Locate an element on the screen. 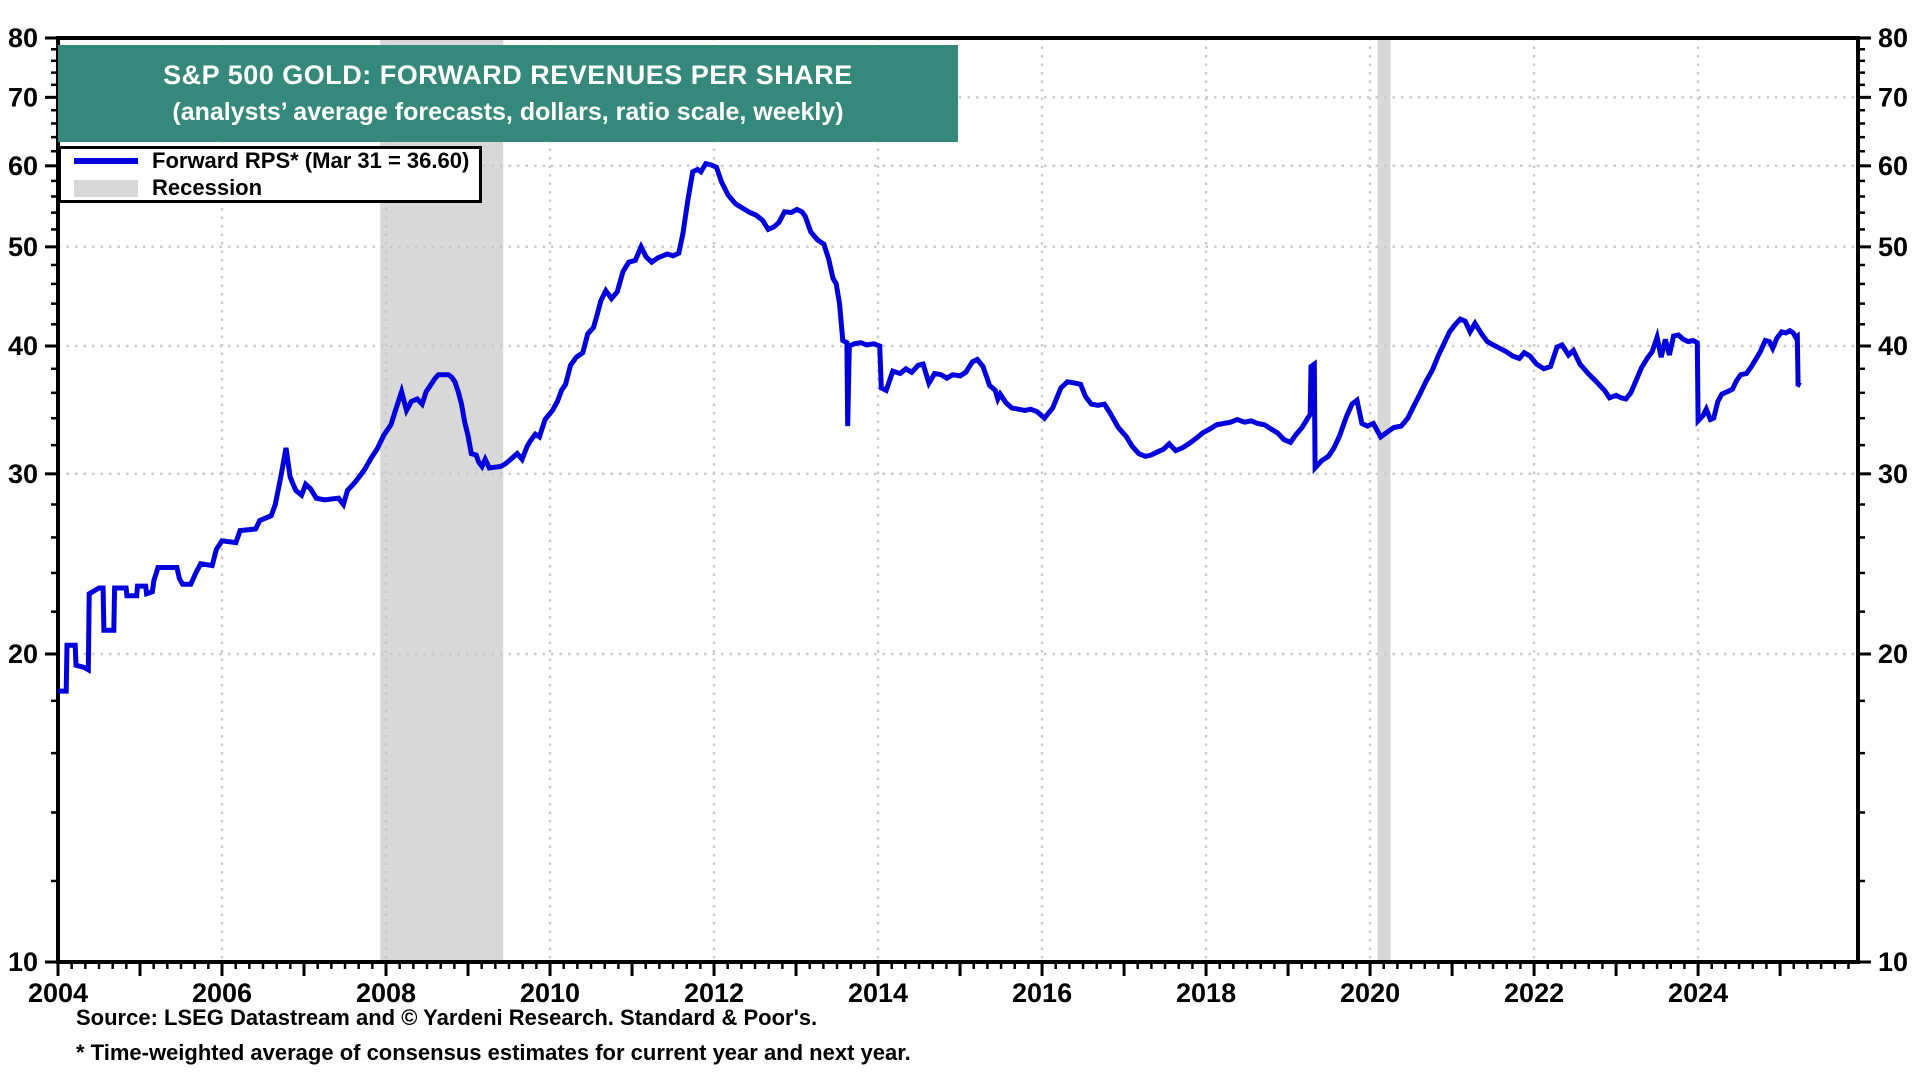  legend-item-forward-rps: Forward RPS* (Mar 31 = 36.60) is located at coordinates (276, 160).